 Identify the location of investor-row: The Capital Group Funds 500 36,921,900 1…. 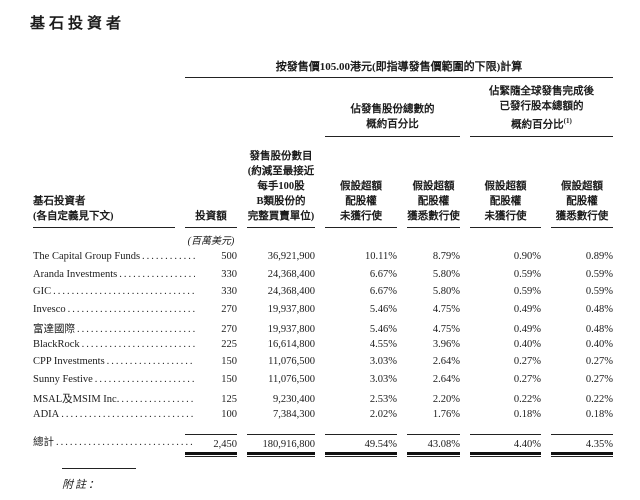
(323, 260).